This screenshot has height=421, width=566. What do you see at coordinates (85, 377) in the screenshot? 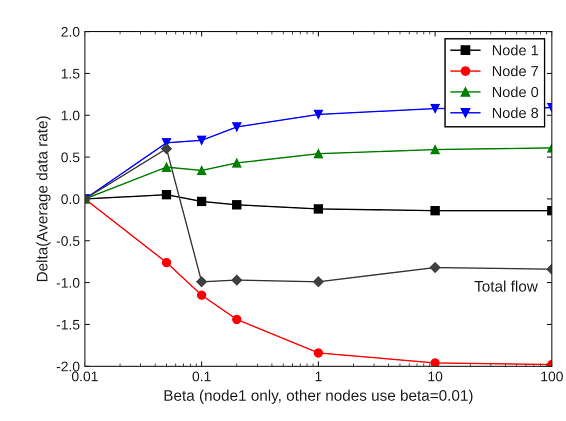
I see `x-tick-label: 0.01` at bounding box center [85, 377].